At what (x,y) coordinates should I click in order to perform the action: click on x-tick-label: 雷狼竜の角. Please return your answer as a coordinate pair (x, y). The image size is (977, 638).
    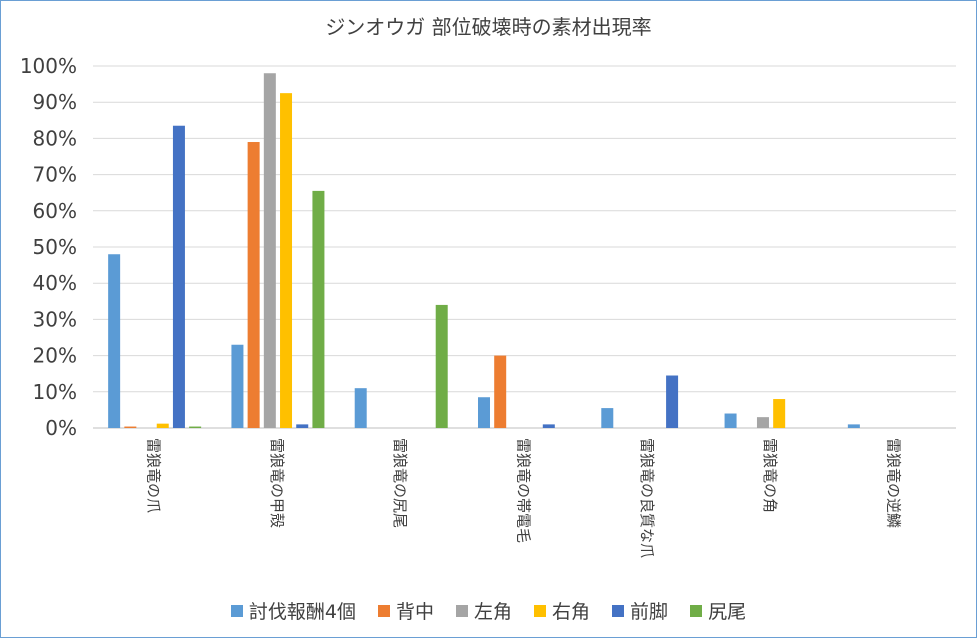
    Looking at the image, I should click on (770, 475).